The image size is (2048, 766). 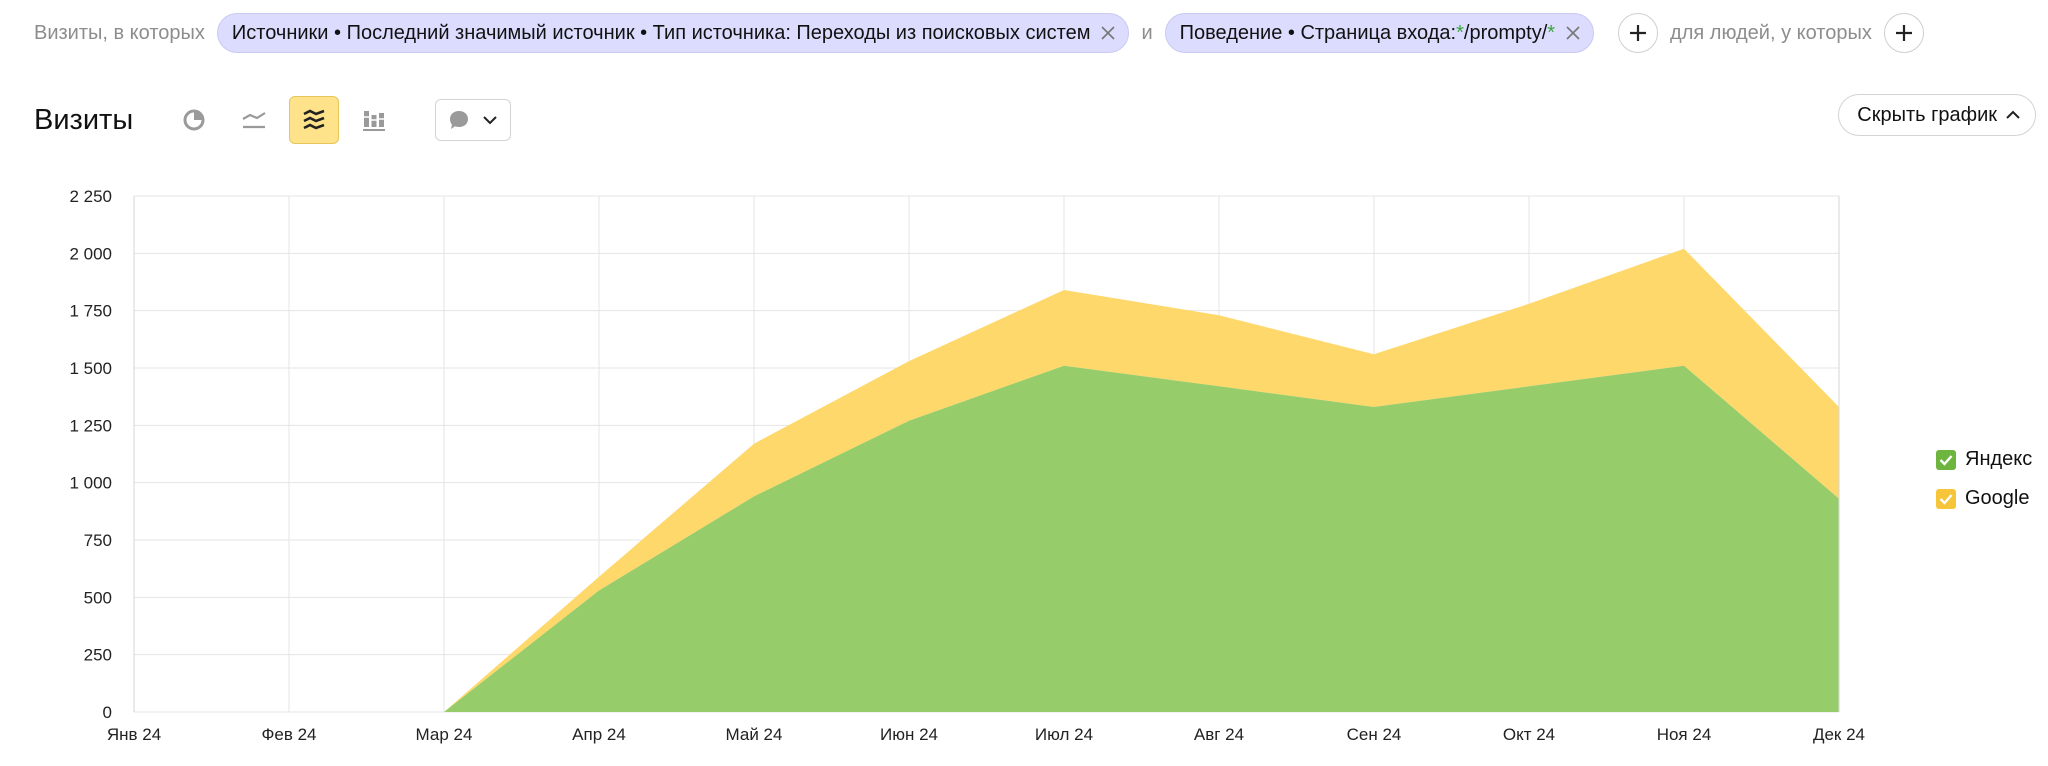 I want to click on pie-chart-icon, so click(x=194, y=120).